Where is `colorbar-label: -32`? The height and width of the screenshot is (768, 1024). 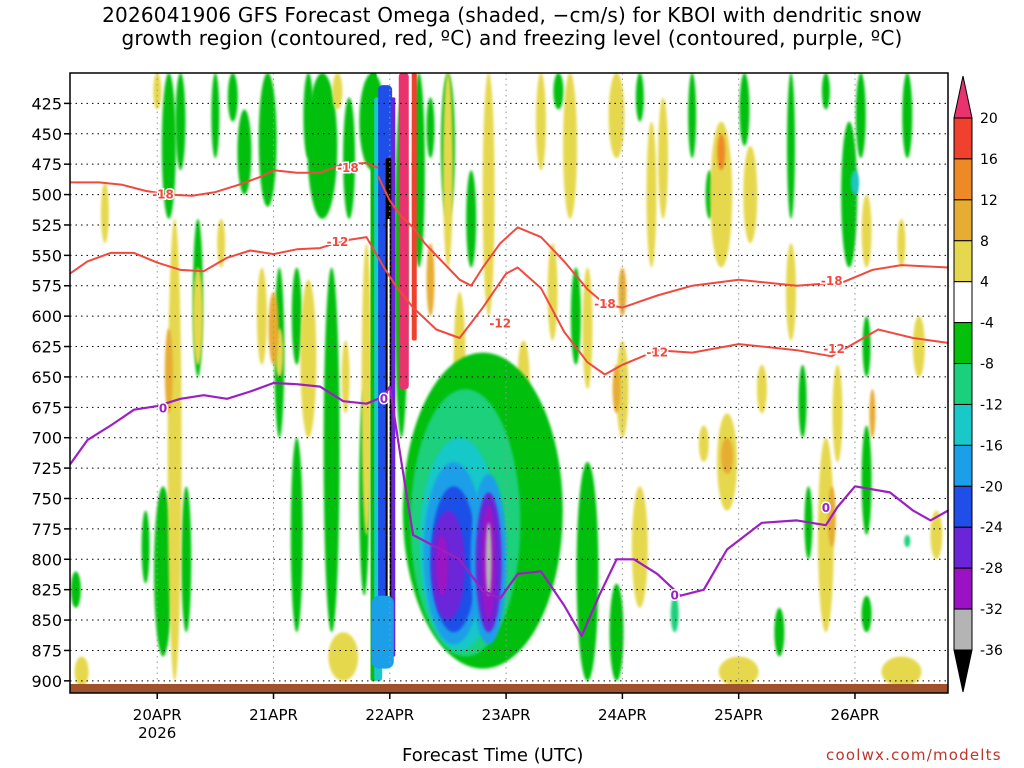
colorbar-label: -32 is located at coordinates (991, 610).